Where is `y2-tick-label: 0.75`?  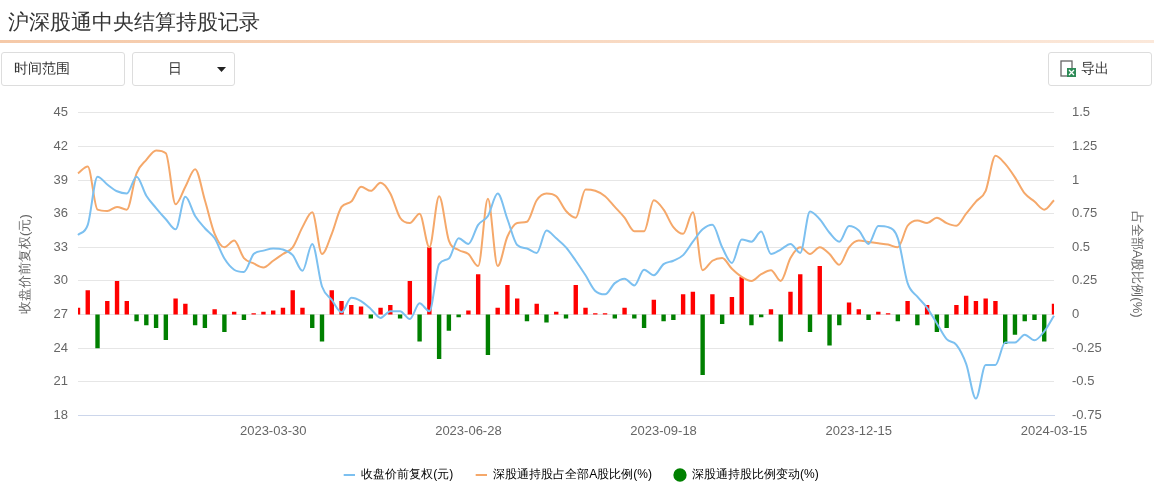
y2-tick-label: 0.75 is located at coordinates (1085, 213).